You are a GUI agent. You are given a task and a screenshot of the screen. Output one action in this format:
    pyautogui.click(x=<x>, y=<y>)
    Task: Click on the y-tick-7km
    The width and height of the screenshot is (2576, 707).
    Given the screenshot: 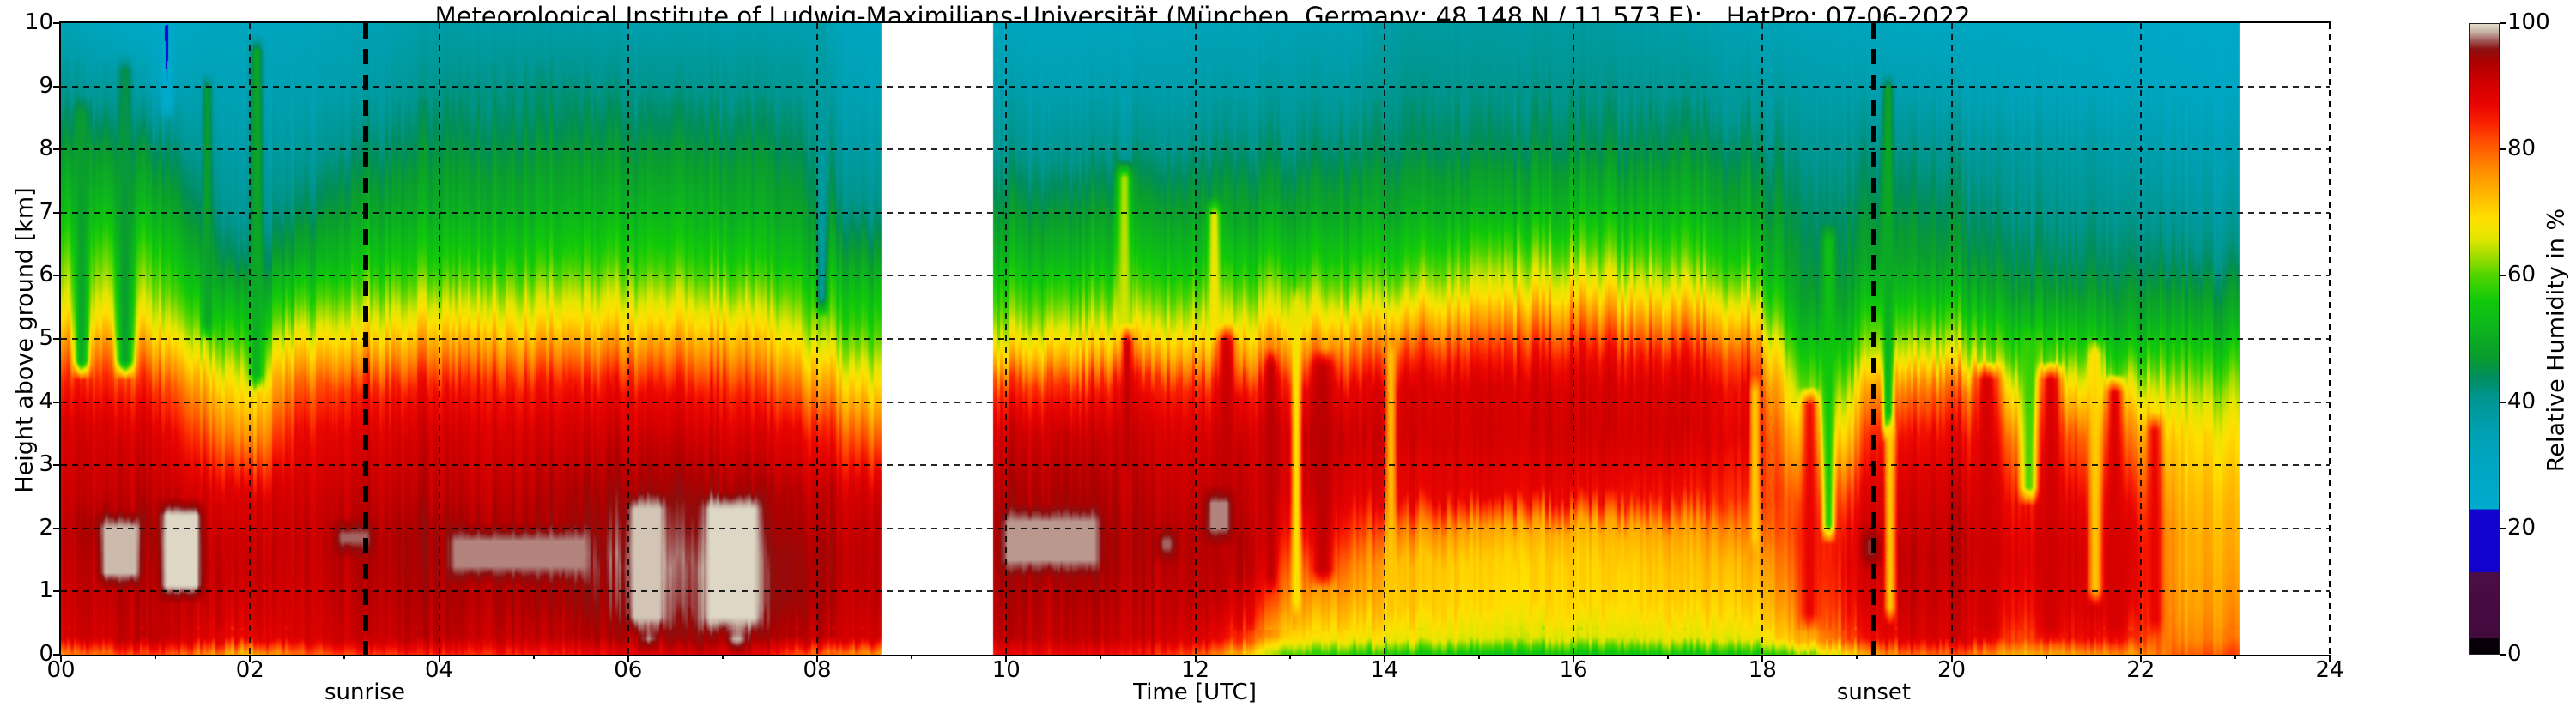 What is the action you would take?
    pyautogui.click(x=57, y=213)
    